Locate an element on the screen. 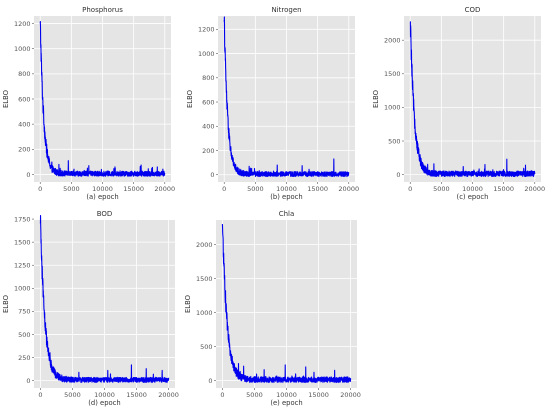 This screenshot has height=417, width=550. x-axis-label: (d) epoch is located at coordinates (104, 403).